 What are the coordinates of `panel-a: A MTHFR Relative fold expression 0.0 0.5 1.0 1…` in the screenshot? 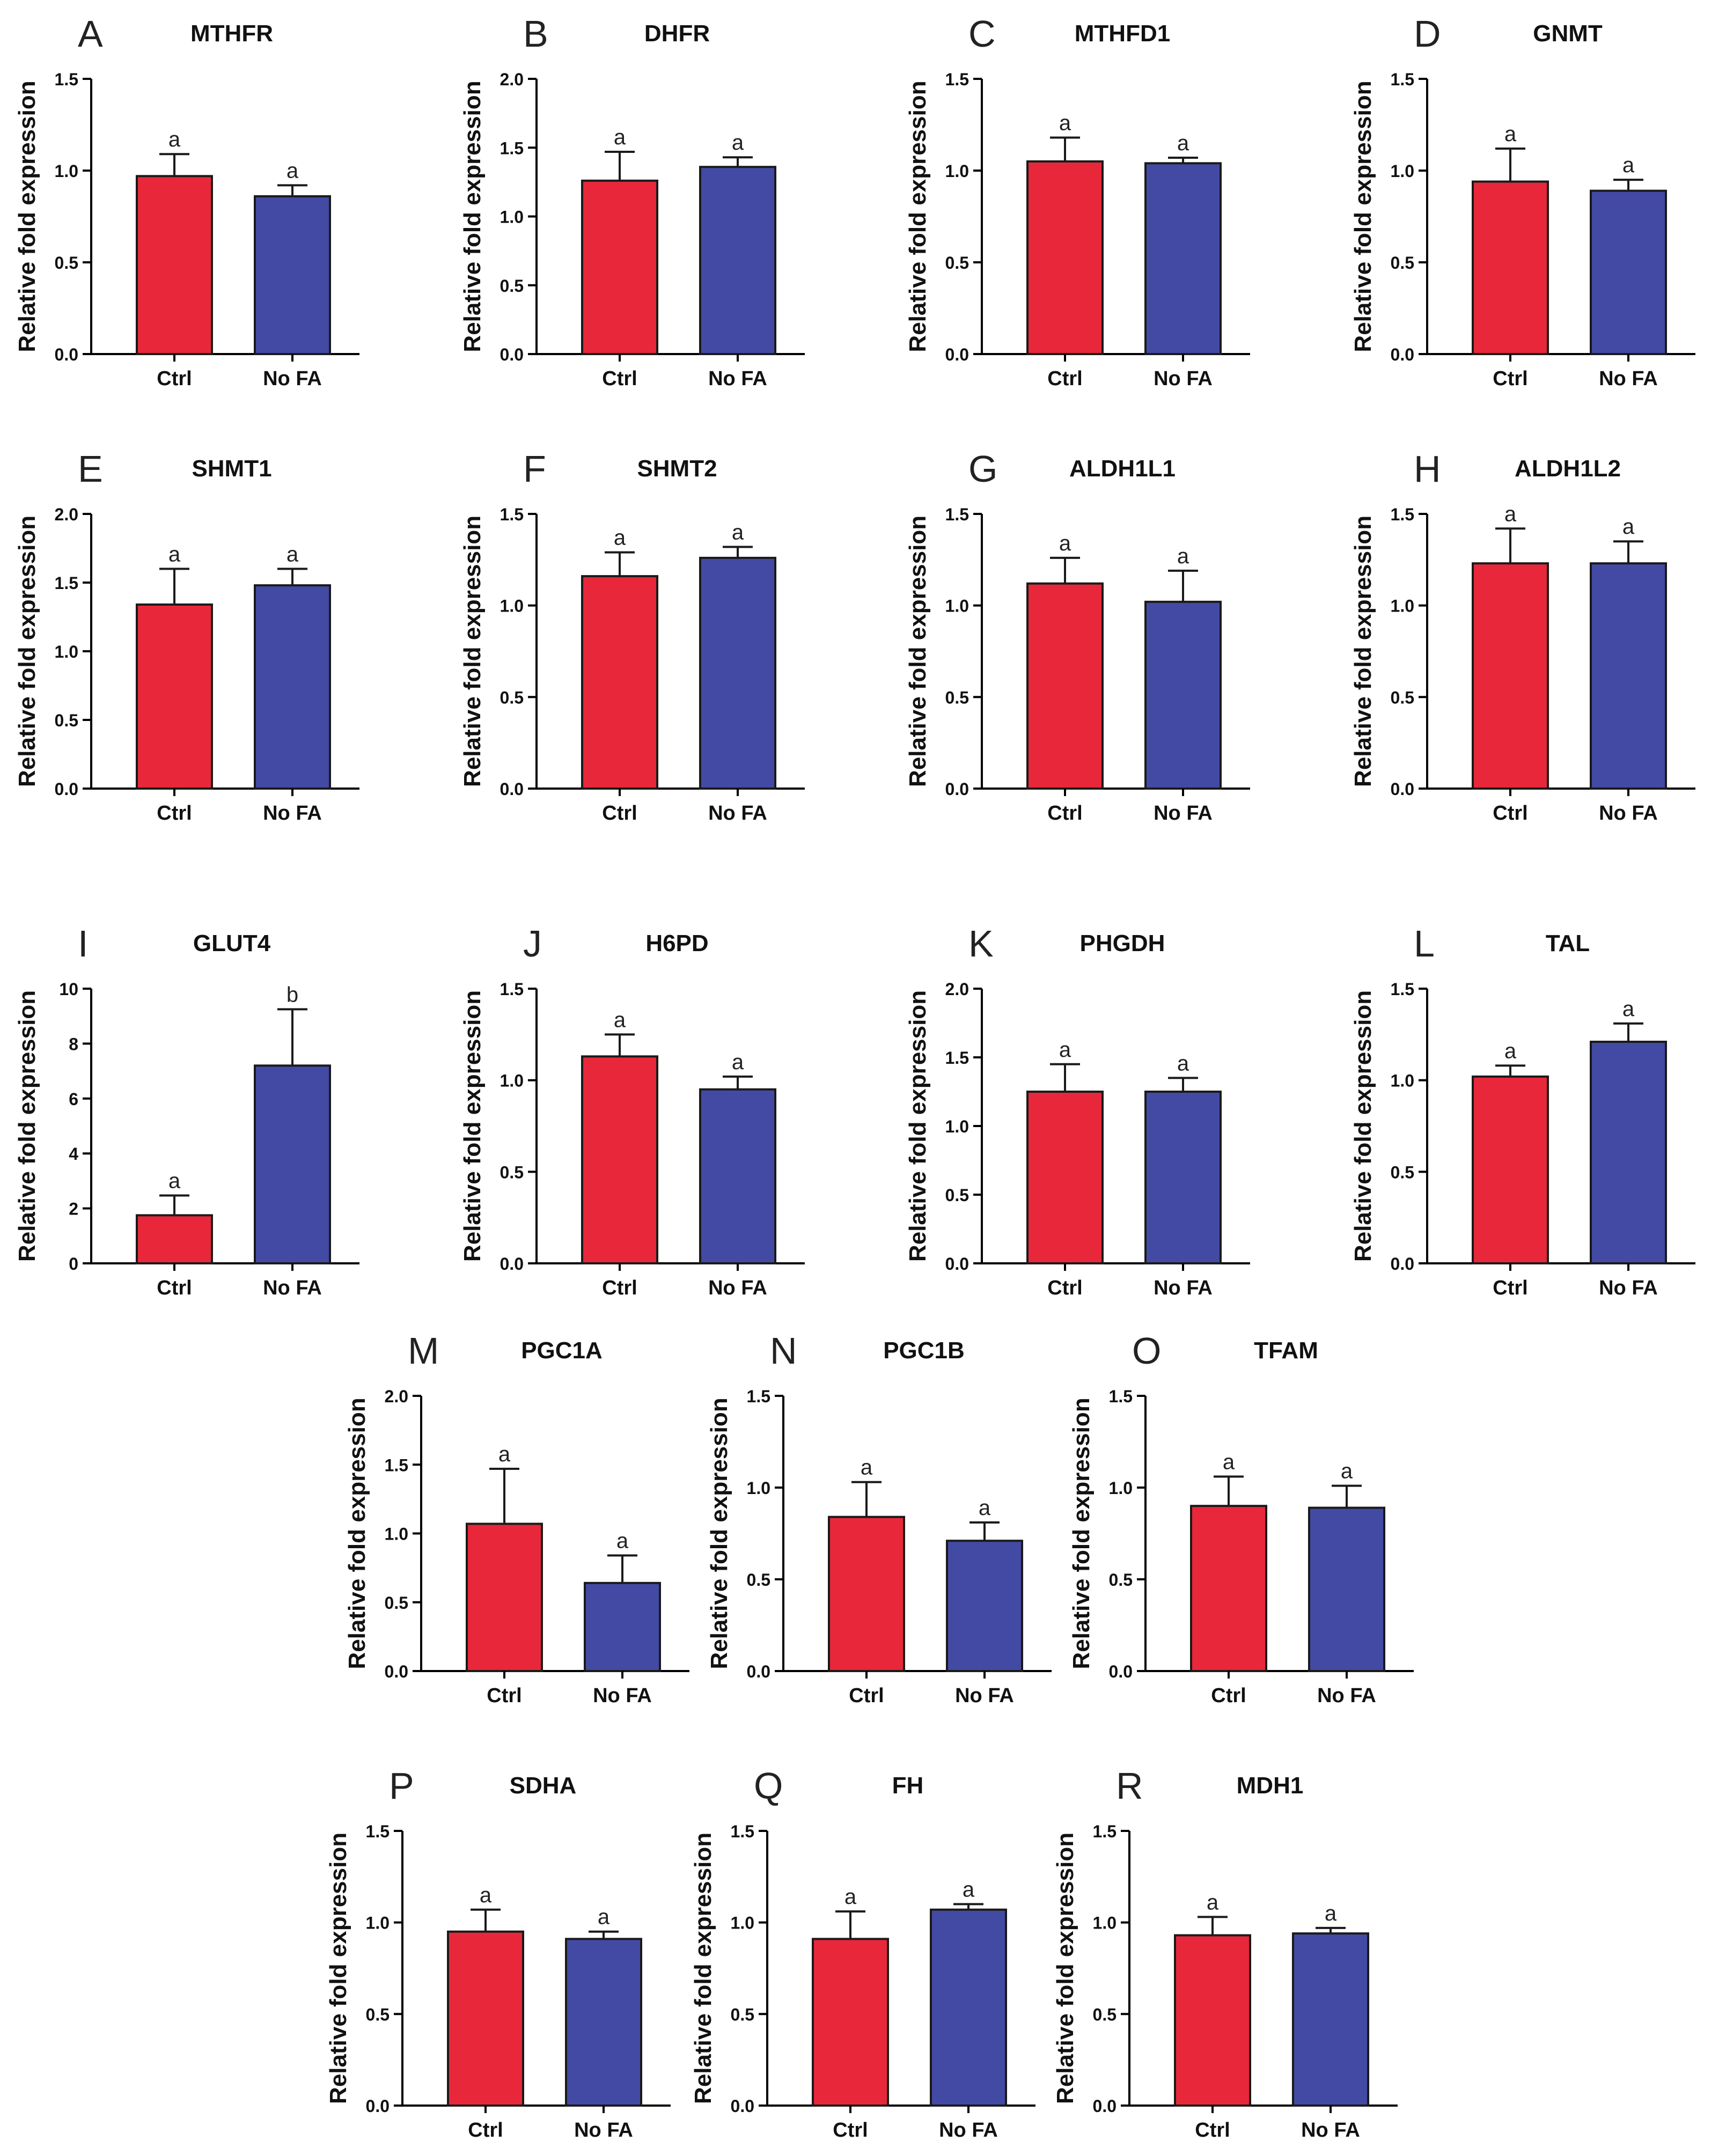 It's located at (186, 201).